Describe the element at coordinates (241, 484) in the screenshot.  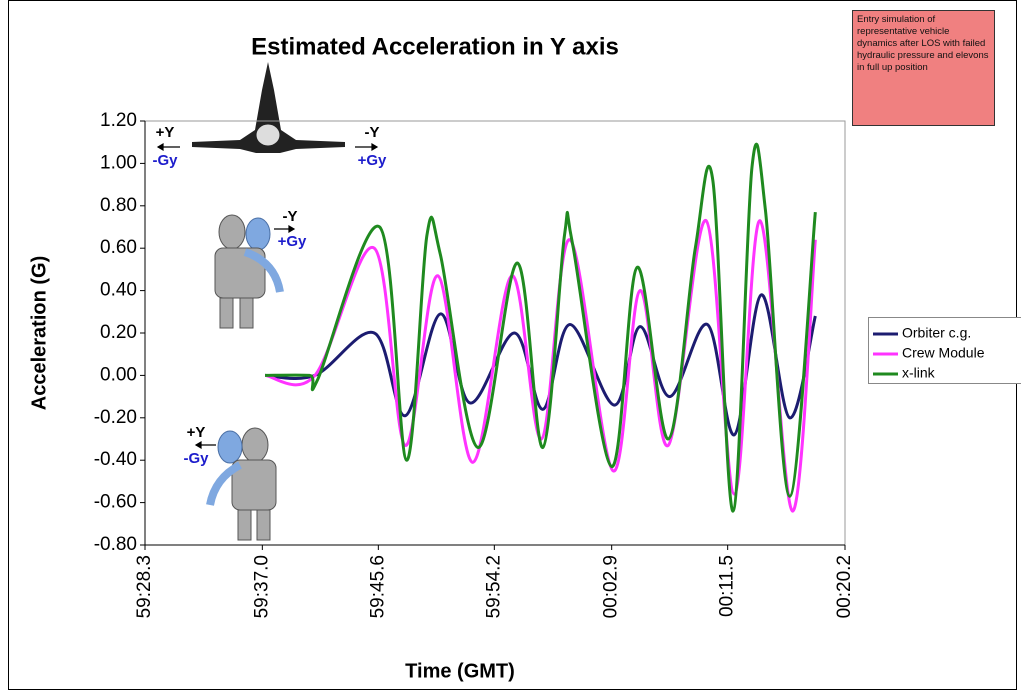
I see `person-icon-lower` at that location.